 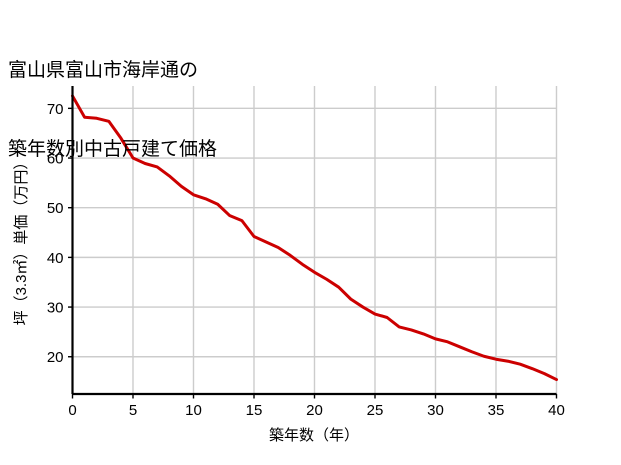 I want to click on svg-text: 15, so click(x=254, y=410).